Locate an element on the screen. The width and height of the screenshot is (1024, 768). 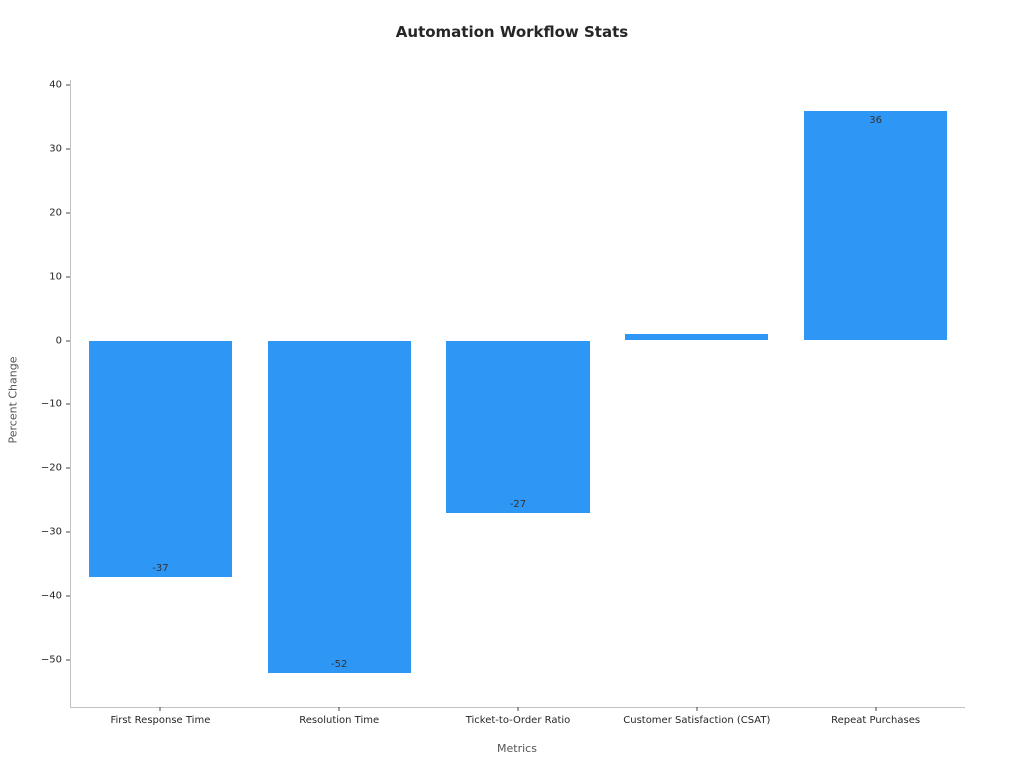
bar: 36 is located at coordinates (876, 225).